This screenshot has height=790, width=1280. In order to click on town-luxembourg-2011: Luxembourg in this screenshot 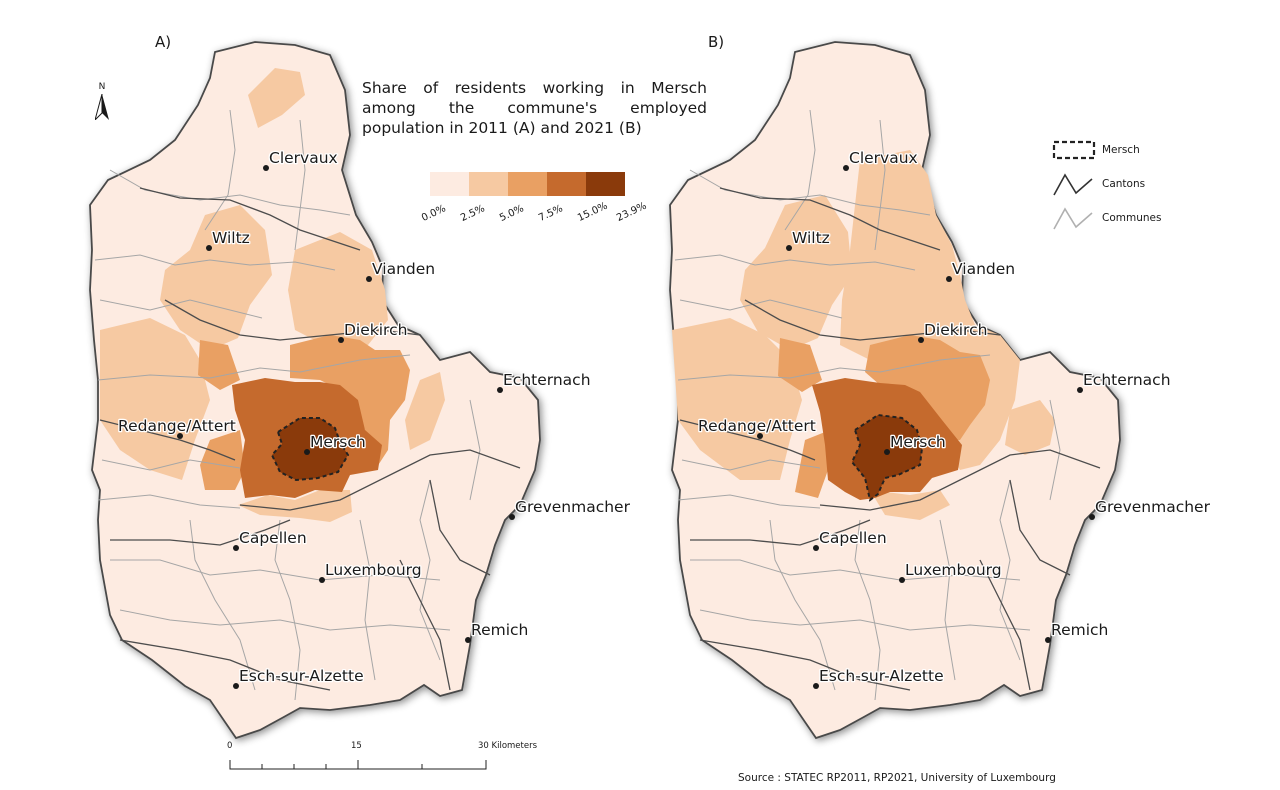, I will do `click(371, 571)`.